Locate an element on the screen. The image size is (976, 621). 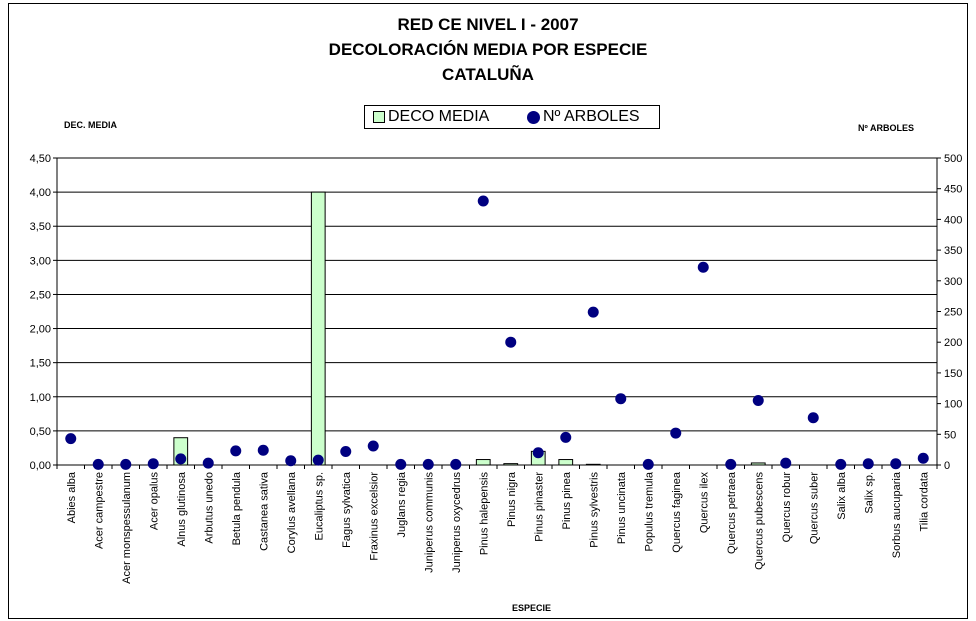
y-left-tick-label: 3,50 is located at coordinates (40, 227).